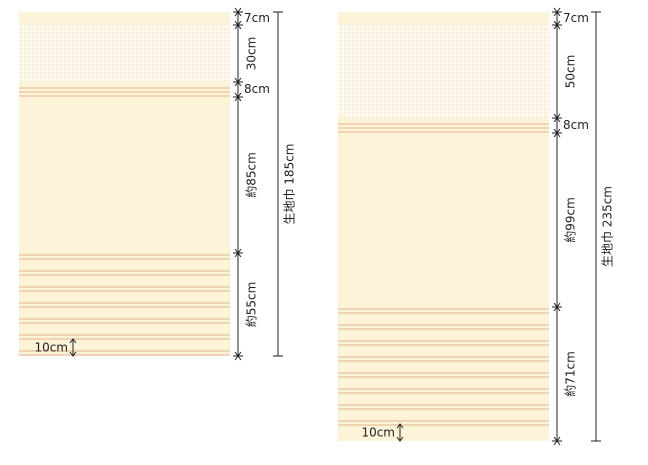 The width and height of the screenshot is (648, 465). I want to click on label: 約85cm, so click(251, 175).